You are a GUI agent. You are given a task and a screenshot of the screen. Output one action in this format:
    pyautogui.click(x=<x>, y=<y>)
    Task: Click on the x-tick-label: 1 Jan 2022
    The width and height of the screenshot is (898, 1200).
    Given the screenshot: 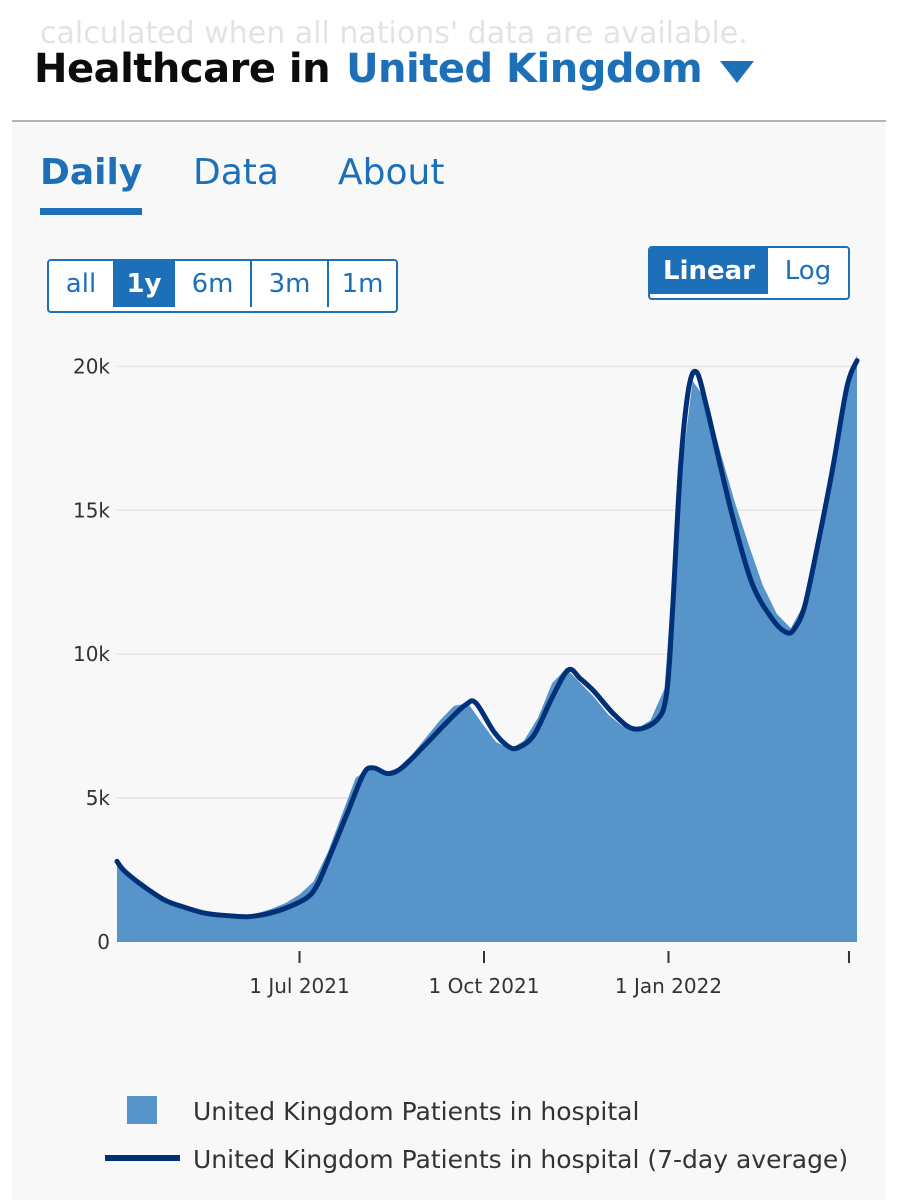 What is the action you would take?
    pyautogui.click(x=668, y=986)
    